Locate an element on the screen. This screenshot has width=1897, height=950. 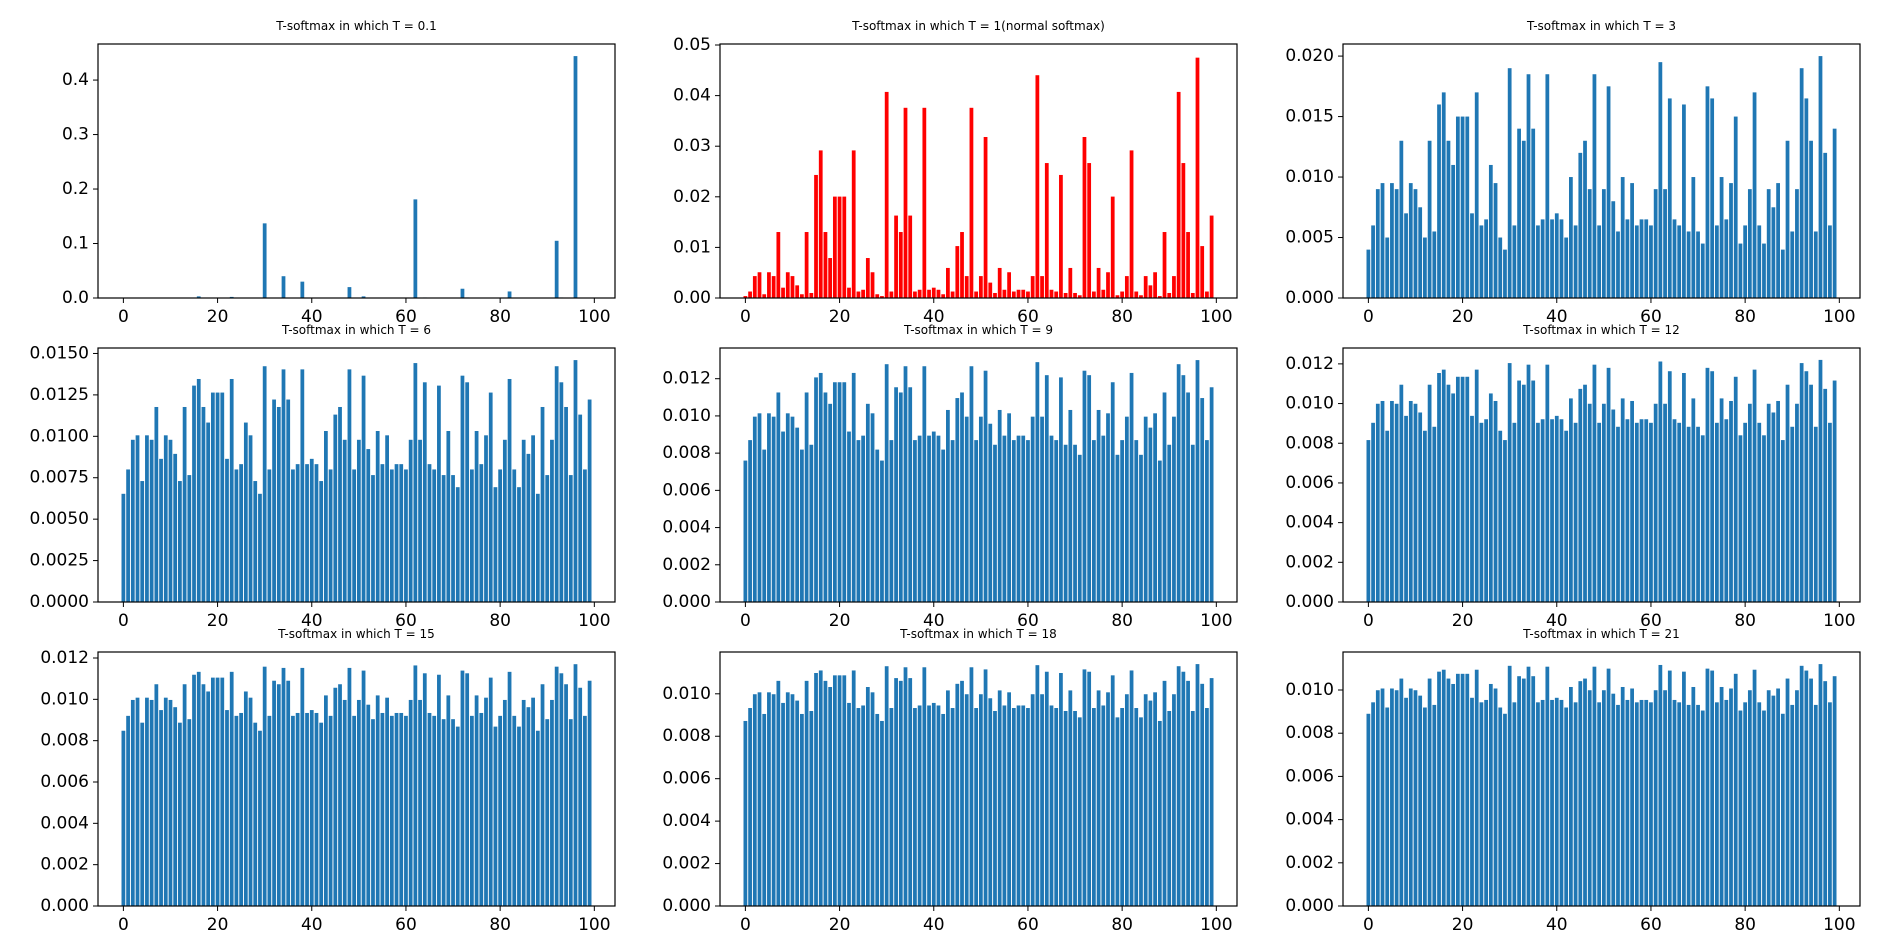
y-tick-label: 0.005 is located at coordinates (1309, 238).